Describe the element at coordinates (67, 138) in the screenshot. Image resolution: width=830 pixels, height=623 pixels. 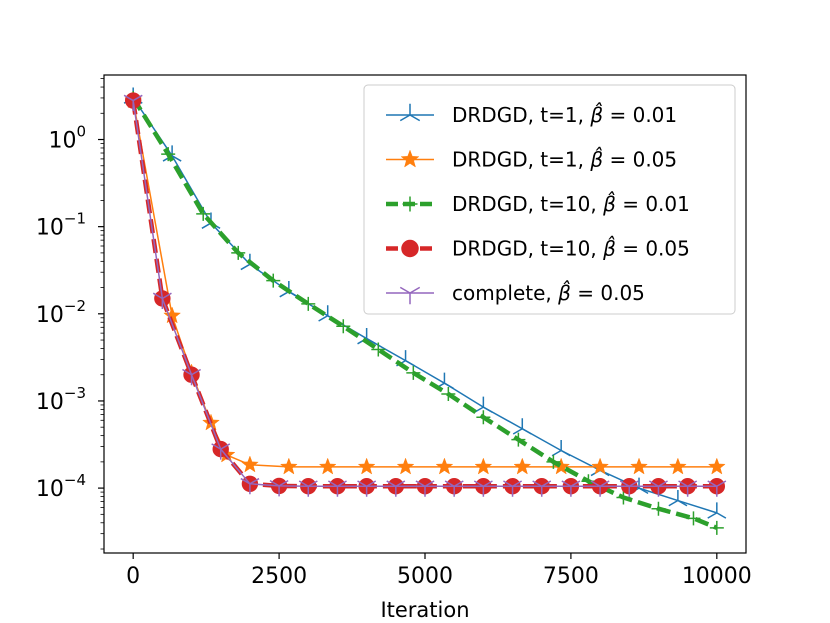
I see `y-tick-label: 10⁰` at that location.